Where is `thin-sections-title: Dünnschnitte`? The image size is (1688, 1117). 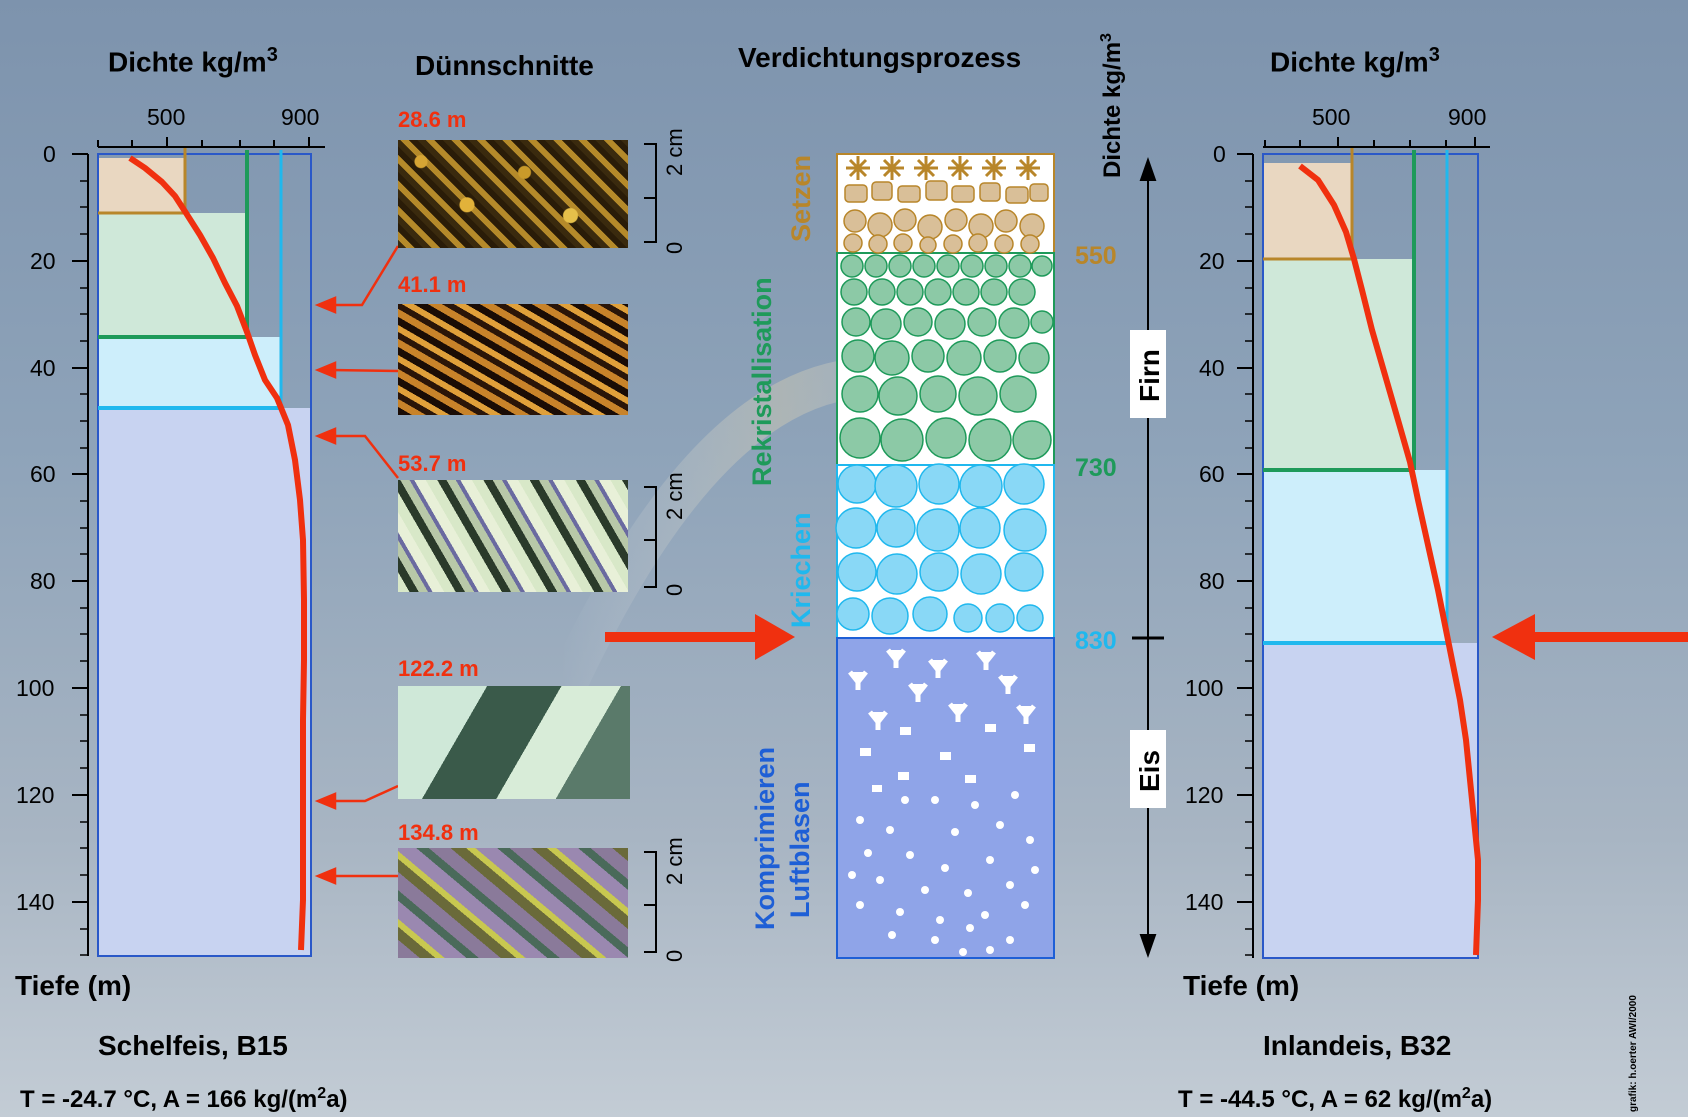
thin-sections-title: Dünnschnitte is located at coordinates (504, 65).